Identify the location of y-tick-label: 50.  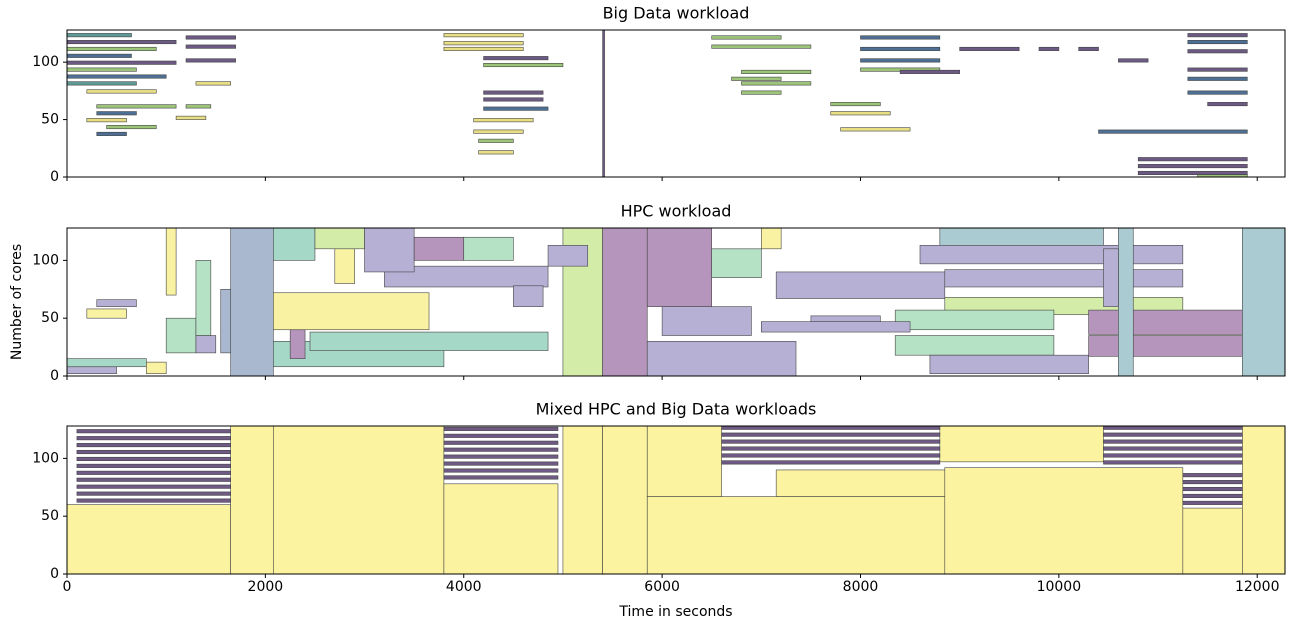
(50, 516).